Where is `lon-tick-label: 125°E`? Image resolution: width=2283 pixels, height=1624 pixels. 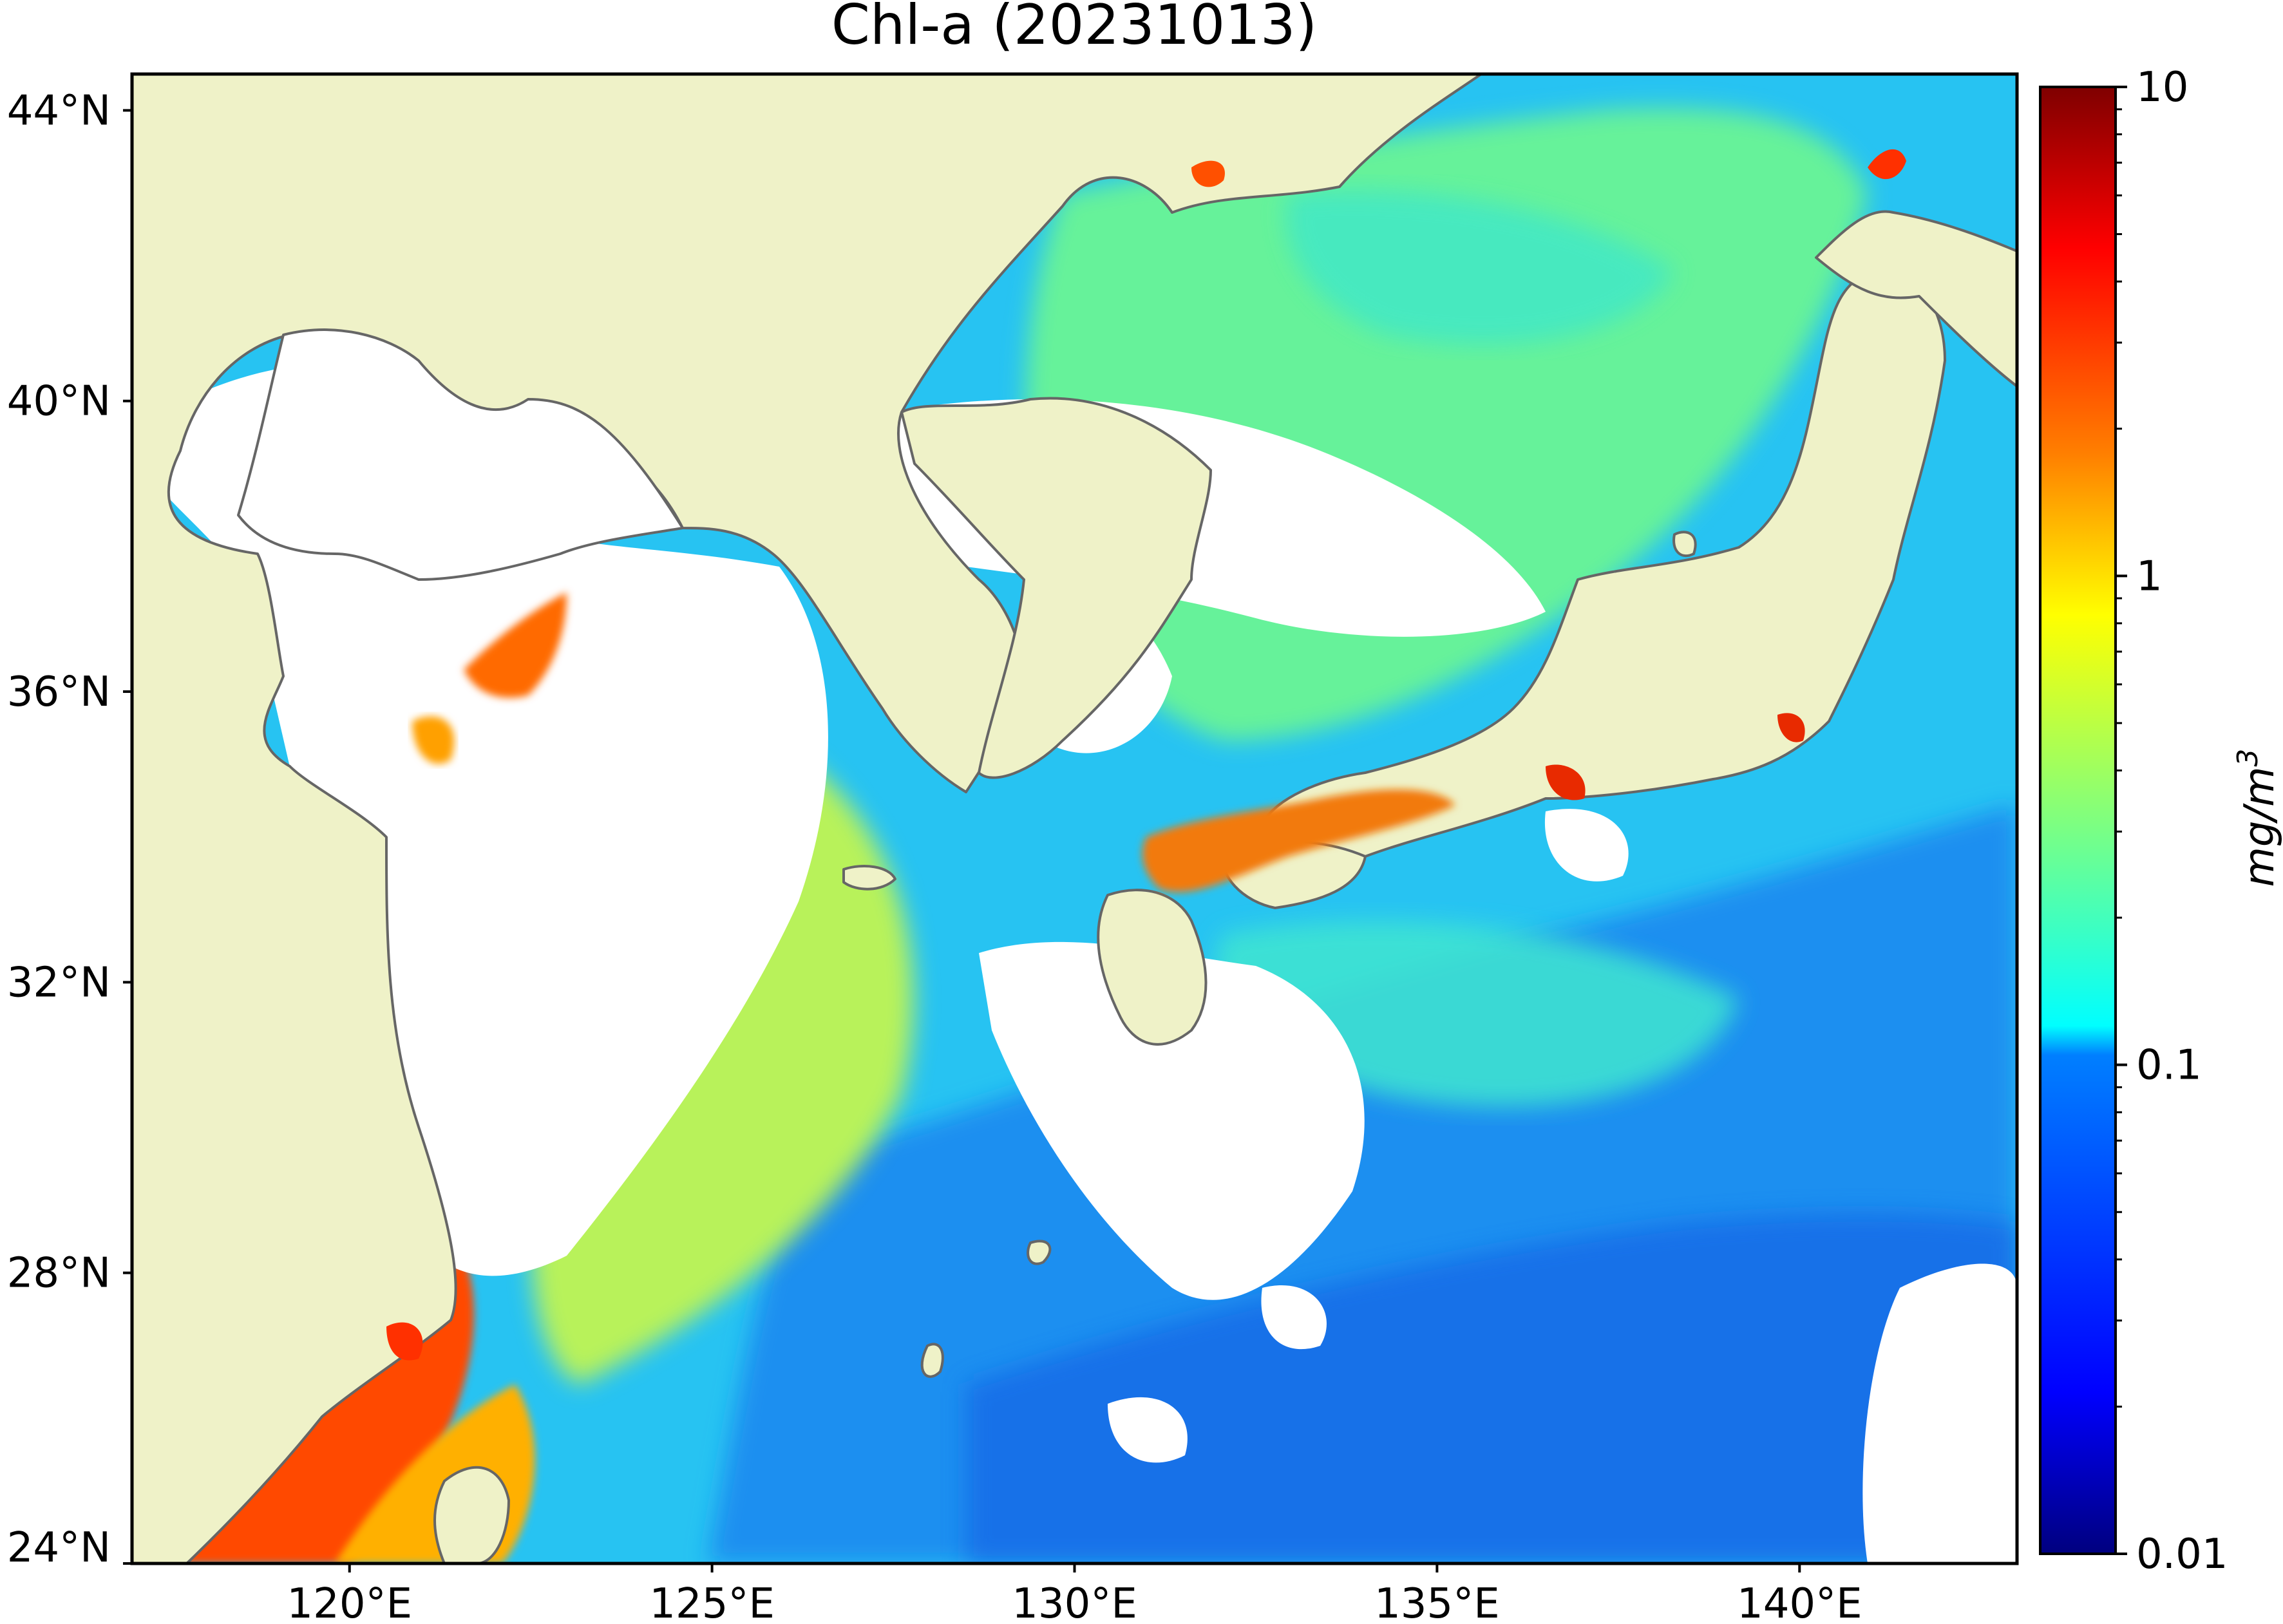 lon-tick-label: 125°E is located at coordinates (712, 1602).